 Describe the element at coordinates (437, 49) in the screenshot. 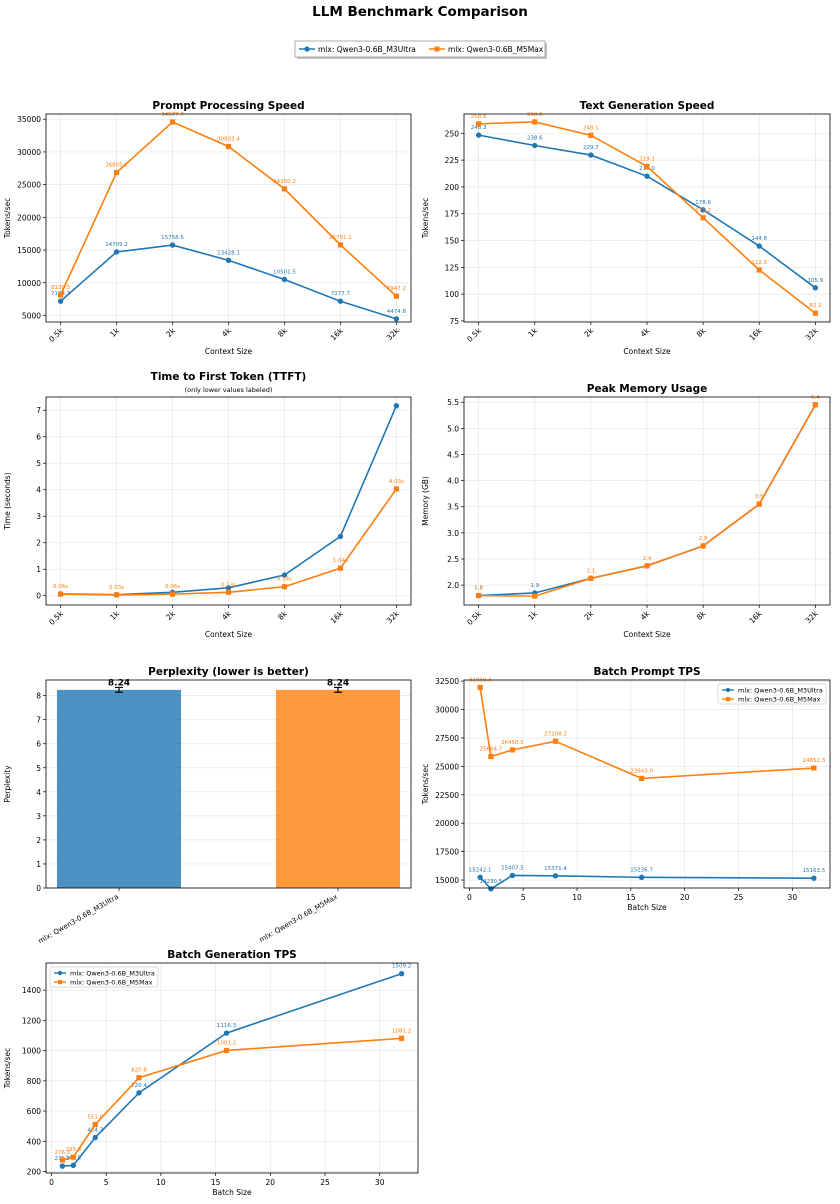

I see `legend-marker-square` at that location.